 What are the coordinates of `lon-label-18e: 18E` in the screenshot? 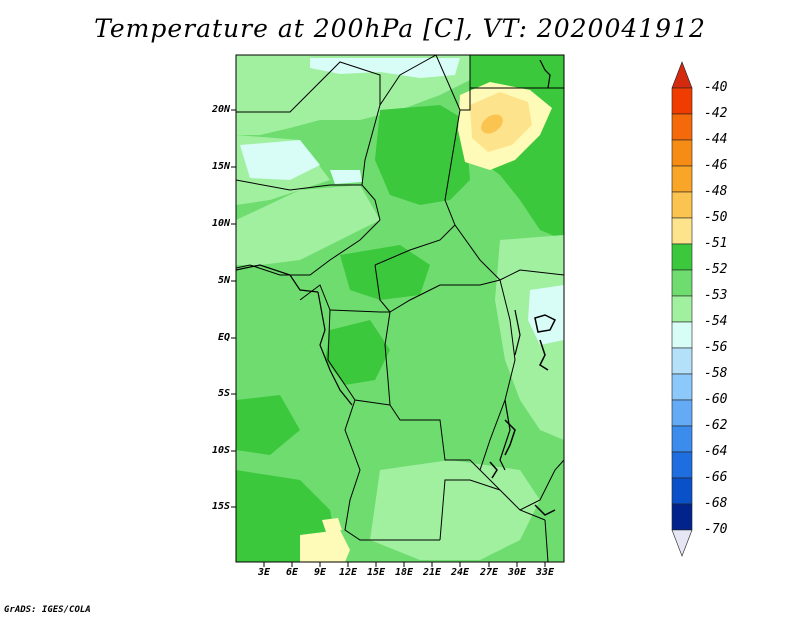 It's located at (404, 572).